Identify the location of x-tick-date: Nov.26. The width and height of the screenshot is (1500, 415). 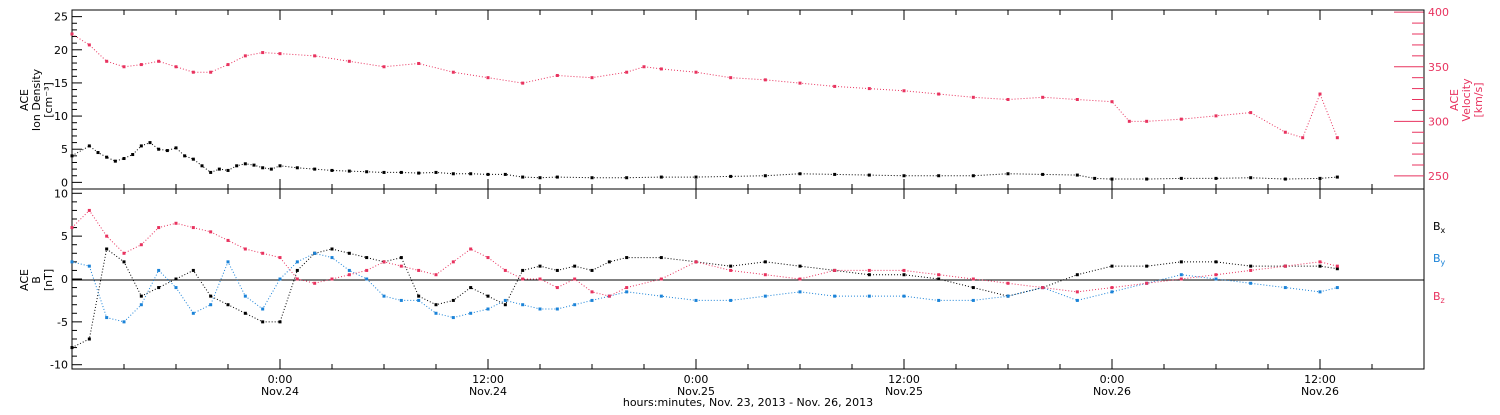
(1320, 391).